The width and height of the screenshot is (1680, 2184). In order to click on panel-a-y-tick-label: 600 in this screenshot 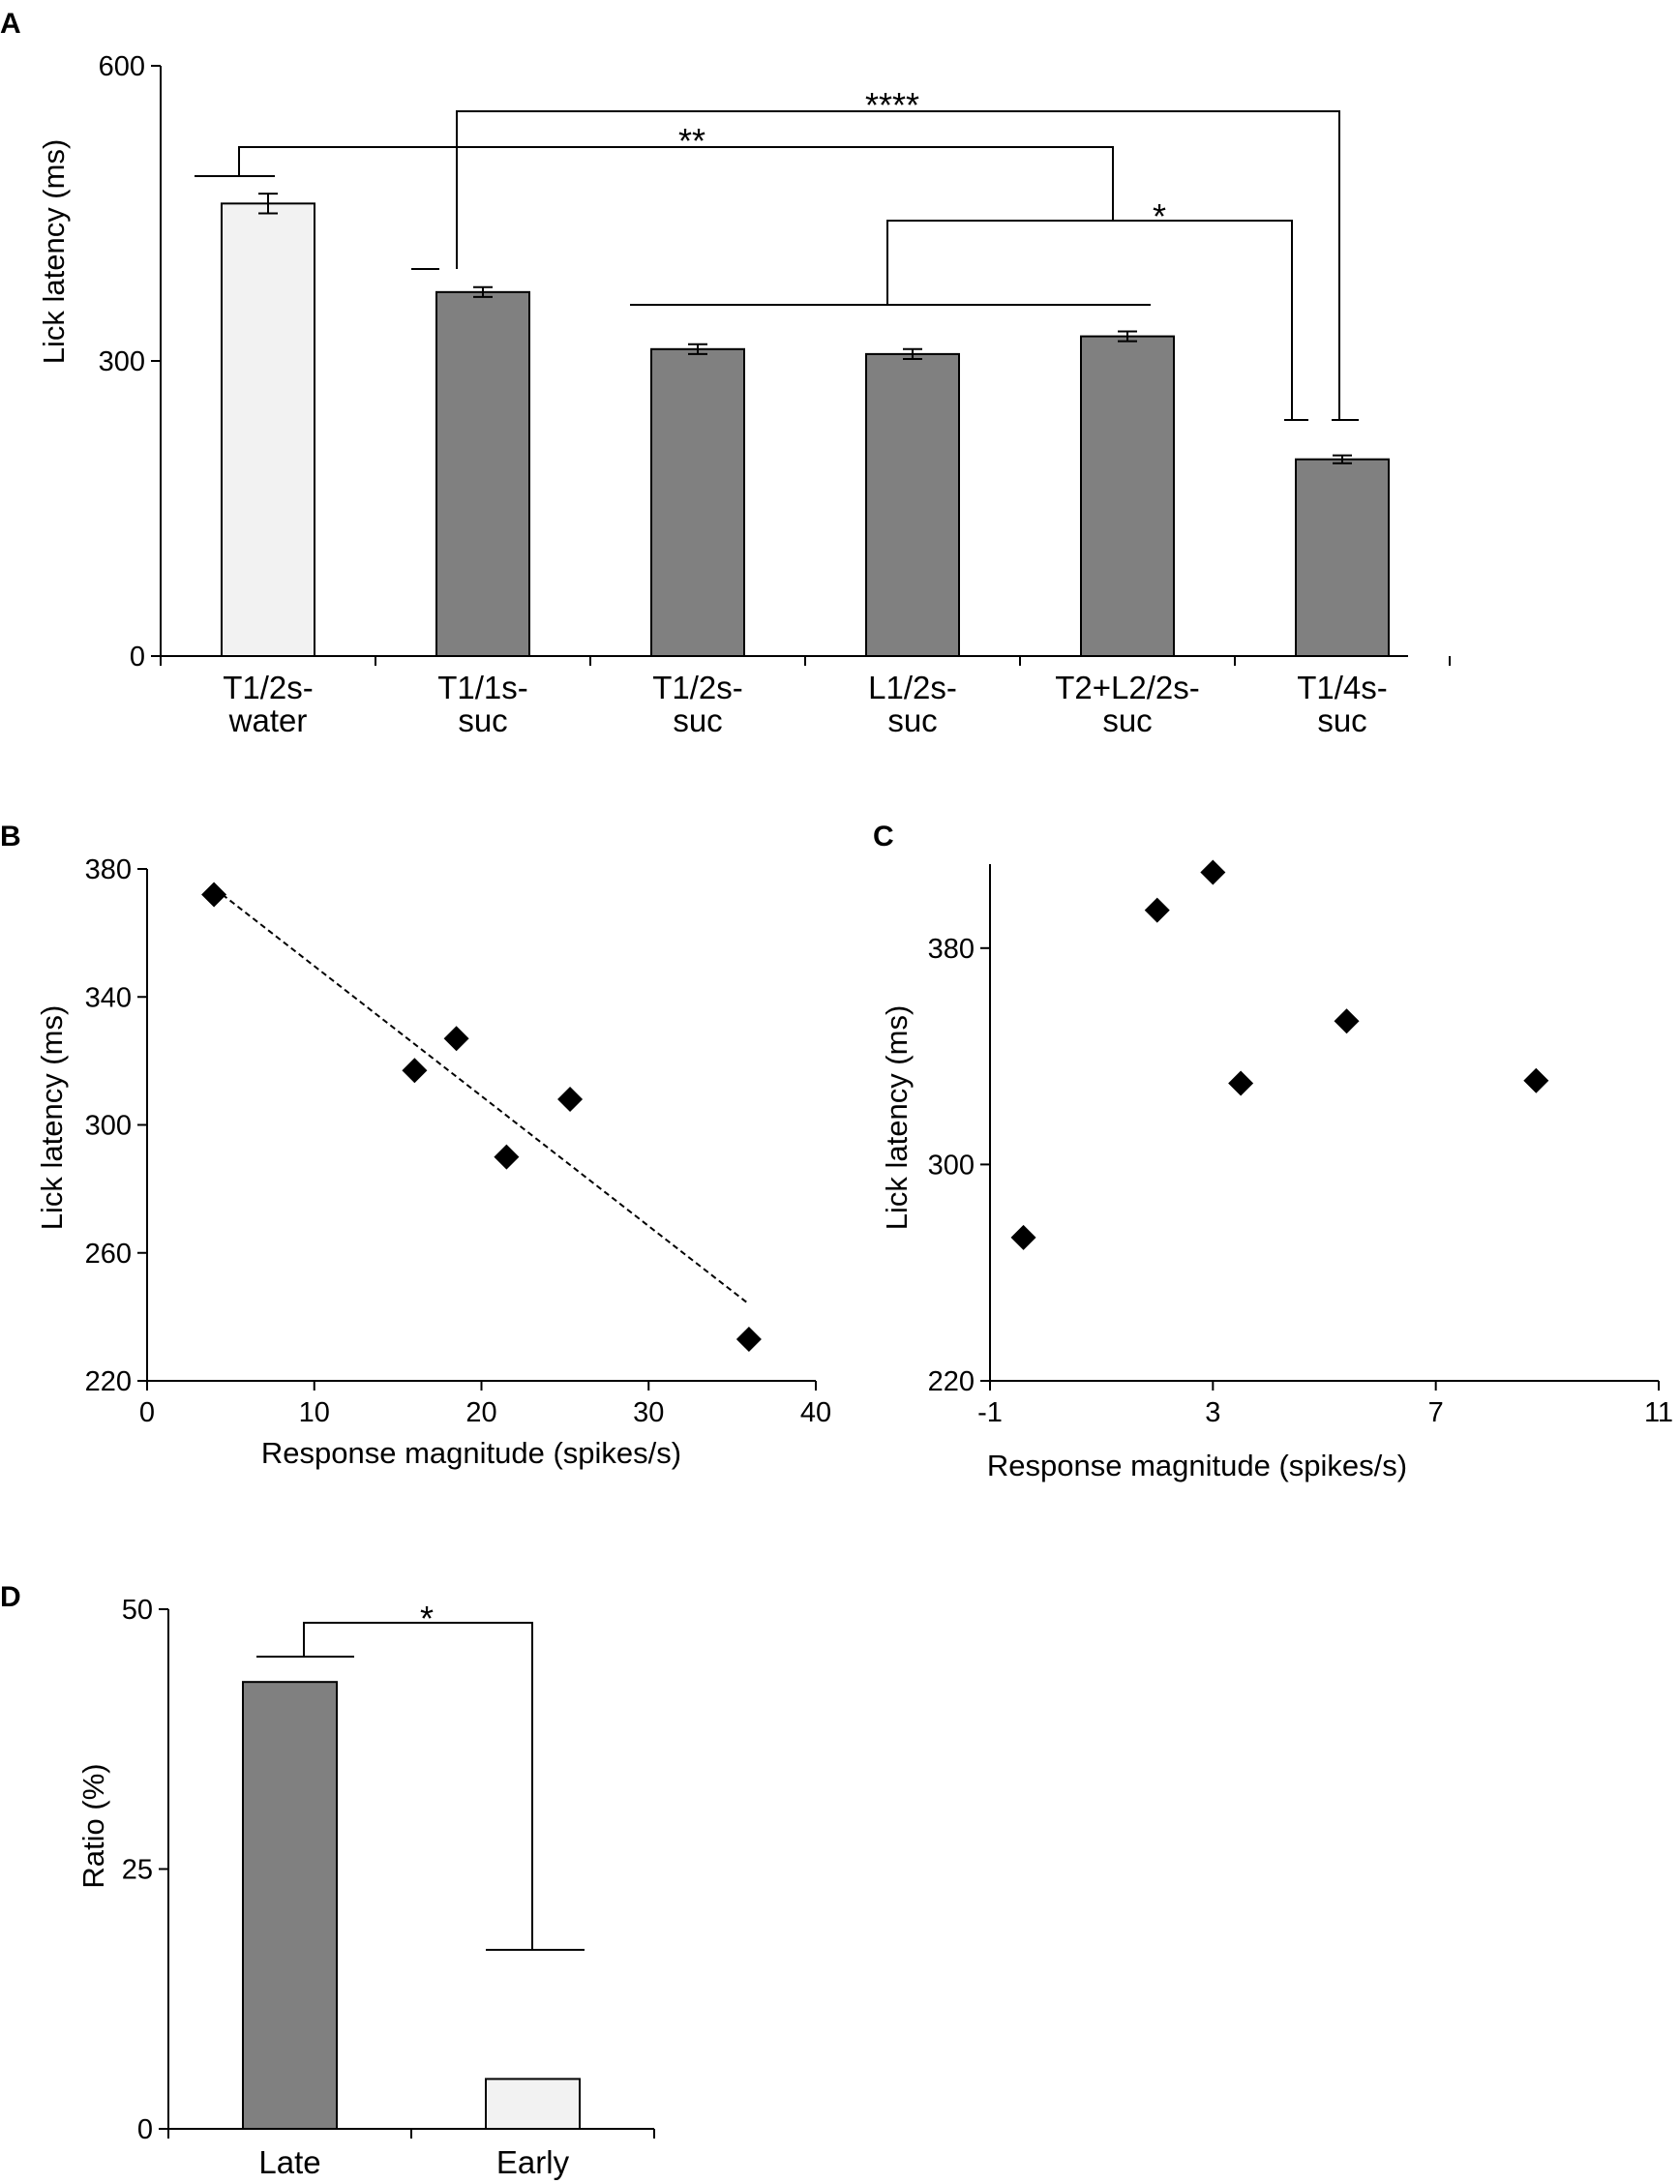, I will do `click(122, 67)`.